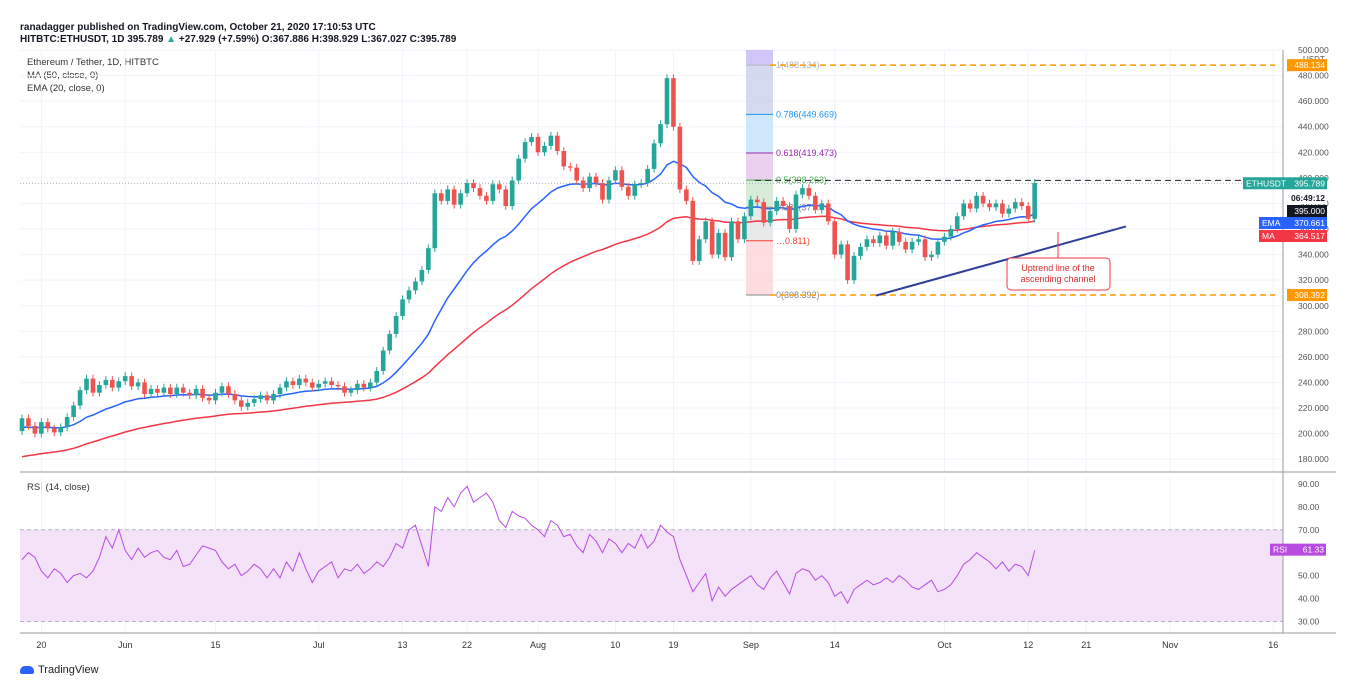 The height and width of the screenshot is (694, 1363). I want to click on price-tick-label: 420.000, so click(1313, 152).